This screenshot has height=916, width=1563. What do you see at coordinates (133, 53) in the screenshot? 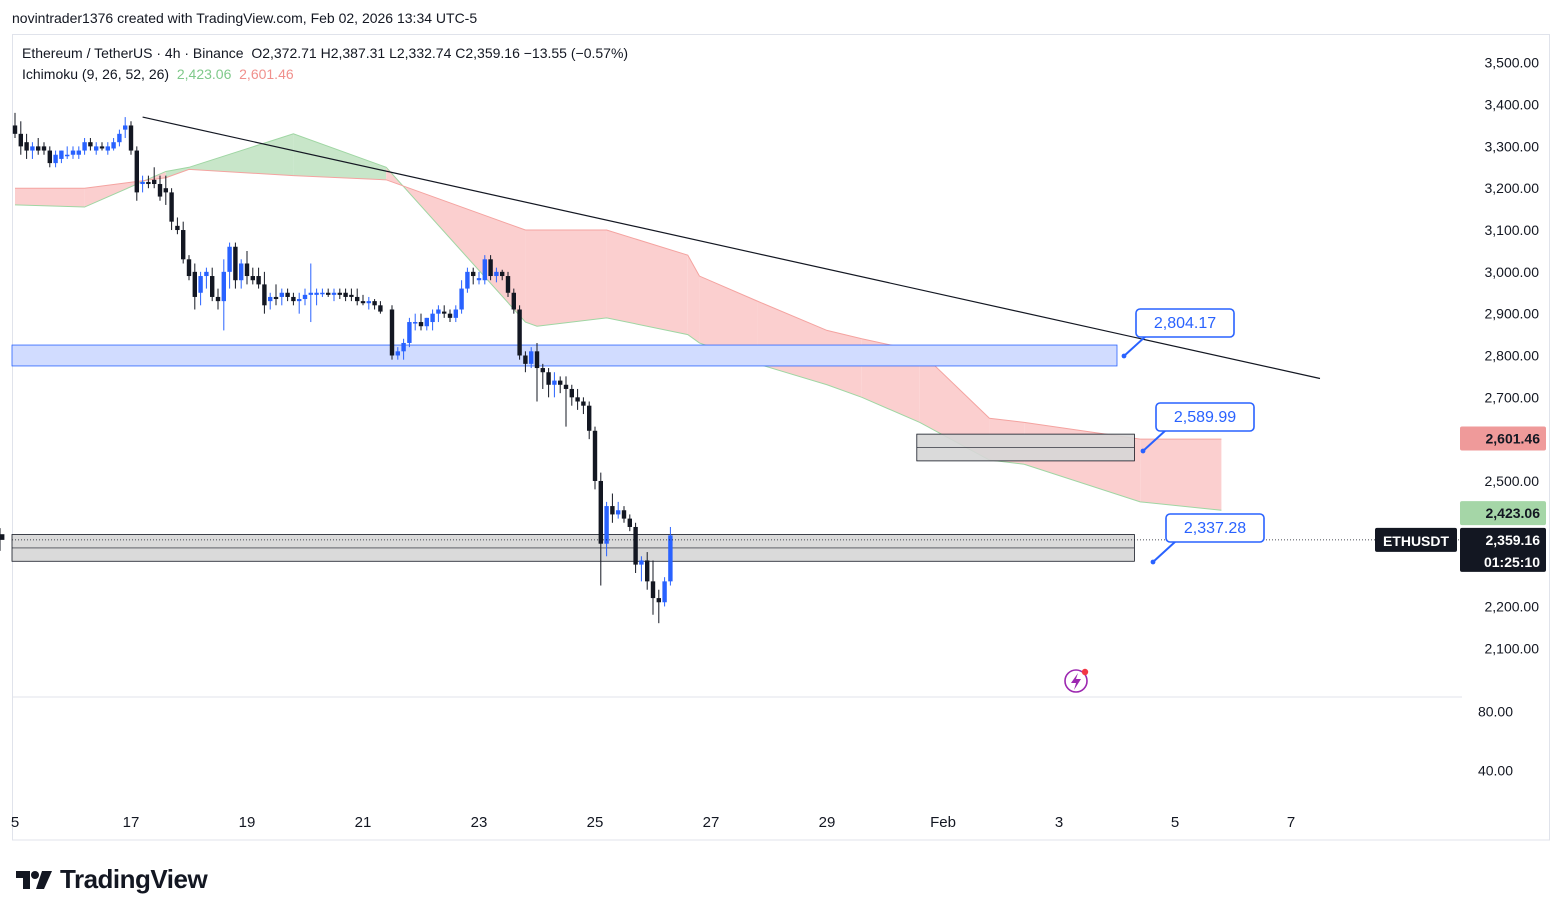
I see `legend-symbol: Ethereum / TetherUS · 4h · Binance` at bounding box center [133, 53].